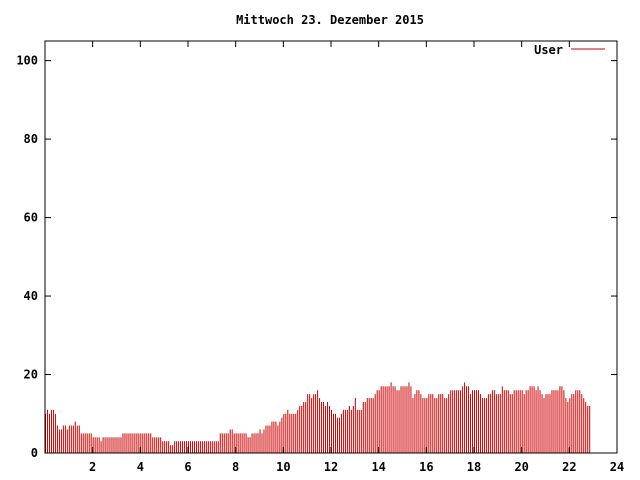  Describe the element at coordinates (92, 467) in the screenshot. I see `x-tick-label: 2` at that location.